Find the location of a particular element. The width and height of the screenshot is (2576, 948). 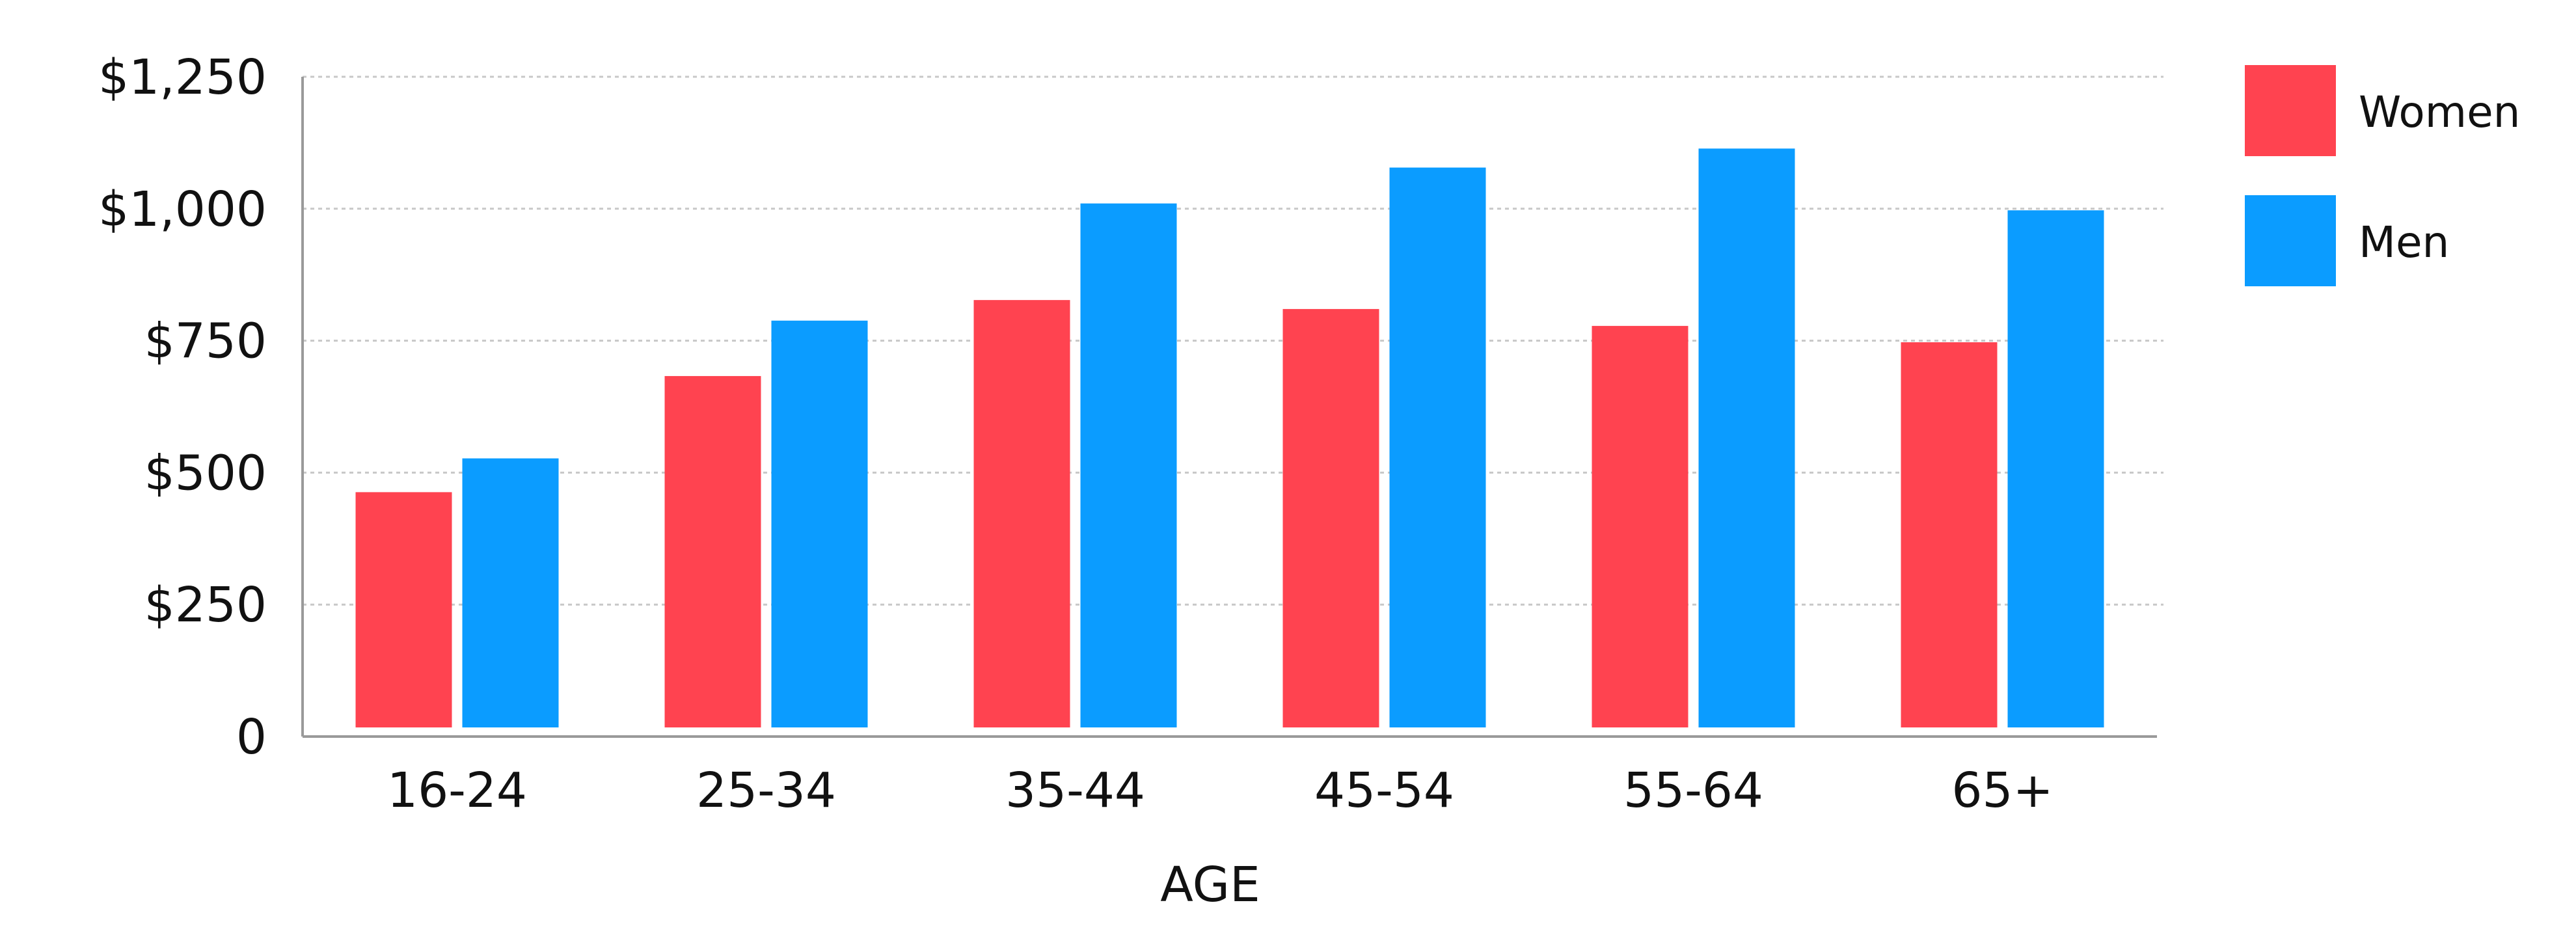

y-tick-label: $750 is located at coordinates (205, 342).